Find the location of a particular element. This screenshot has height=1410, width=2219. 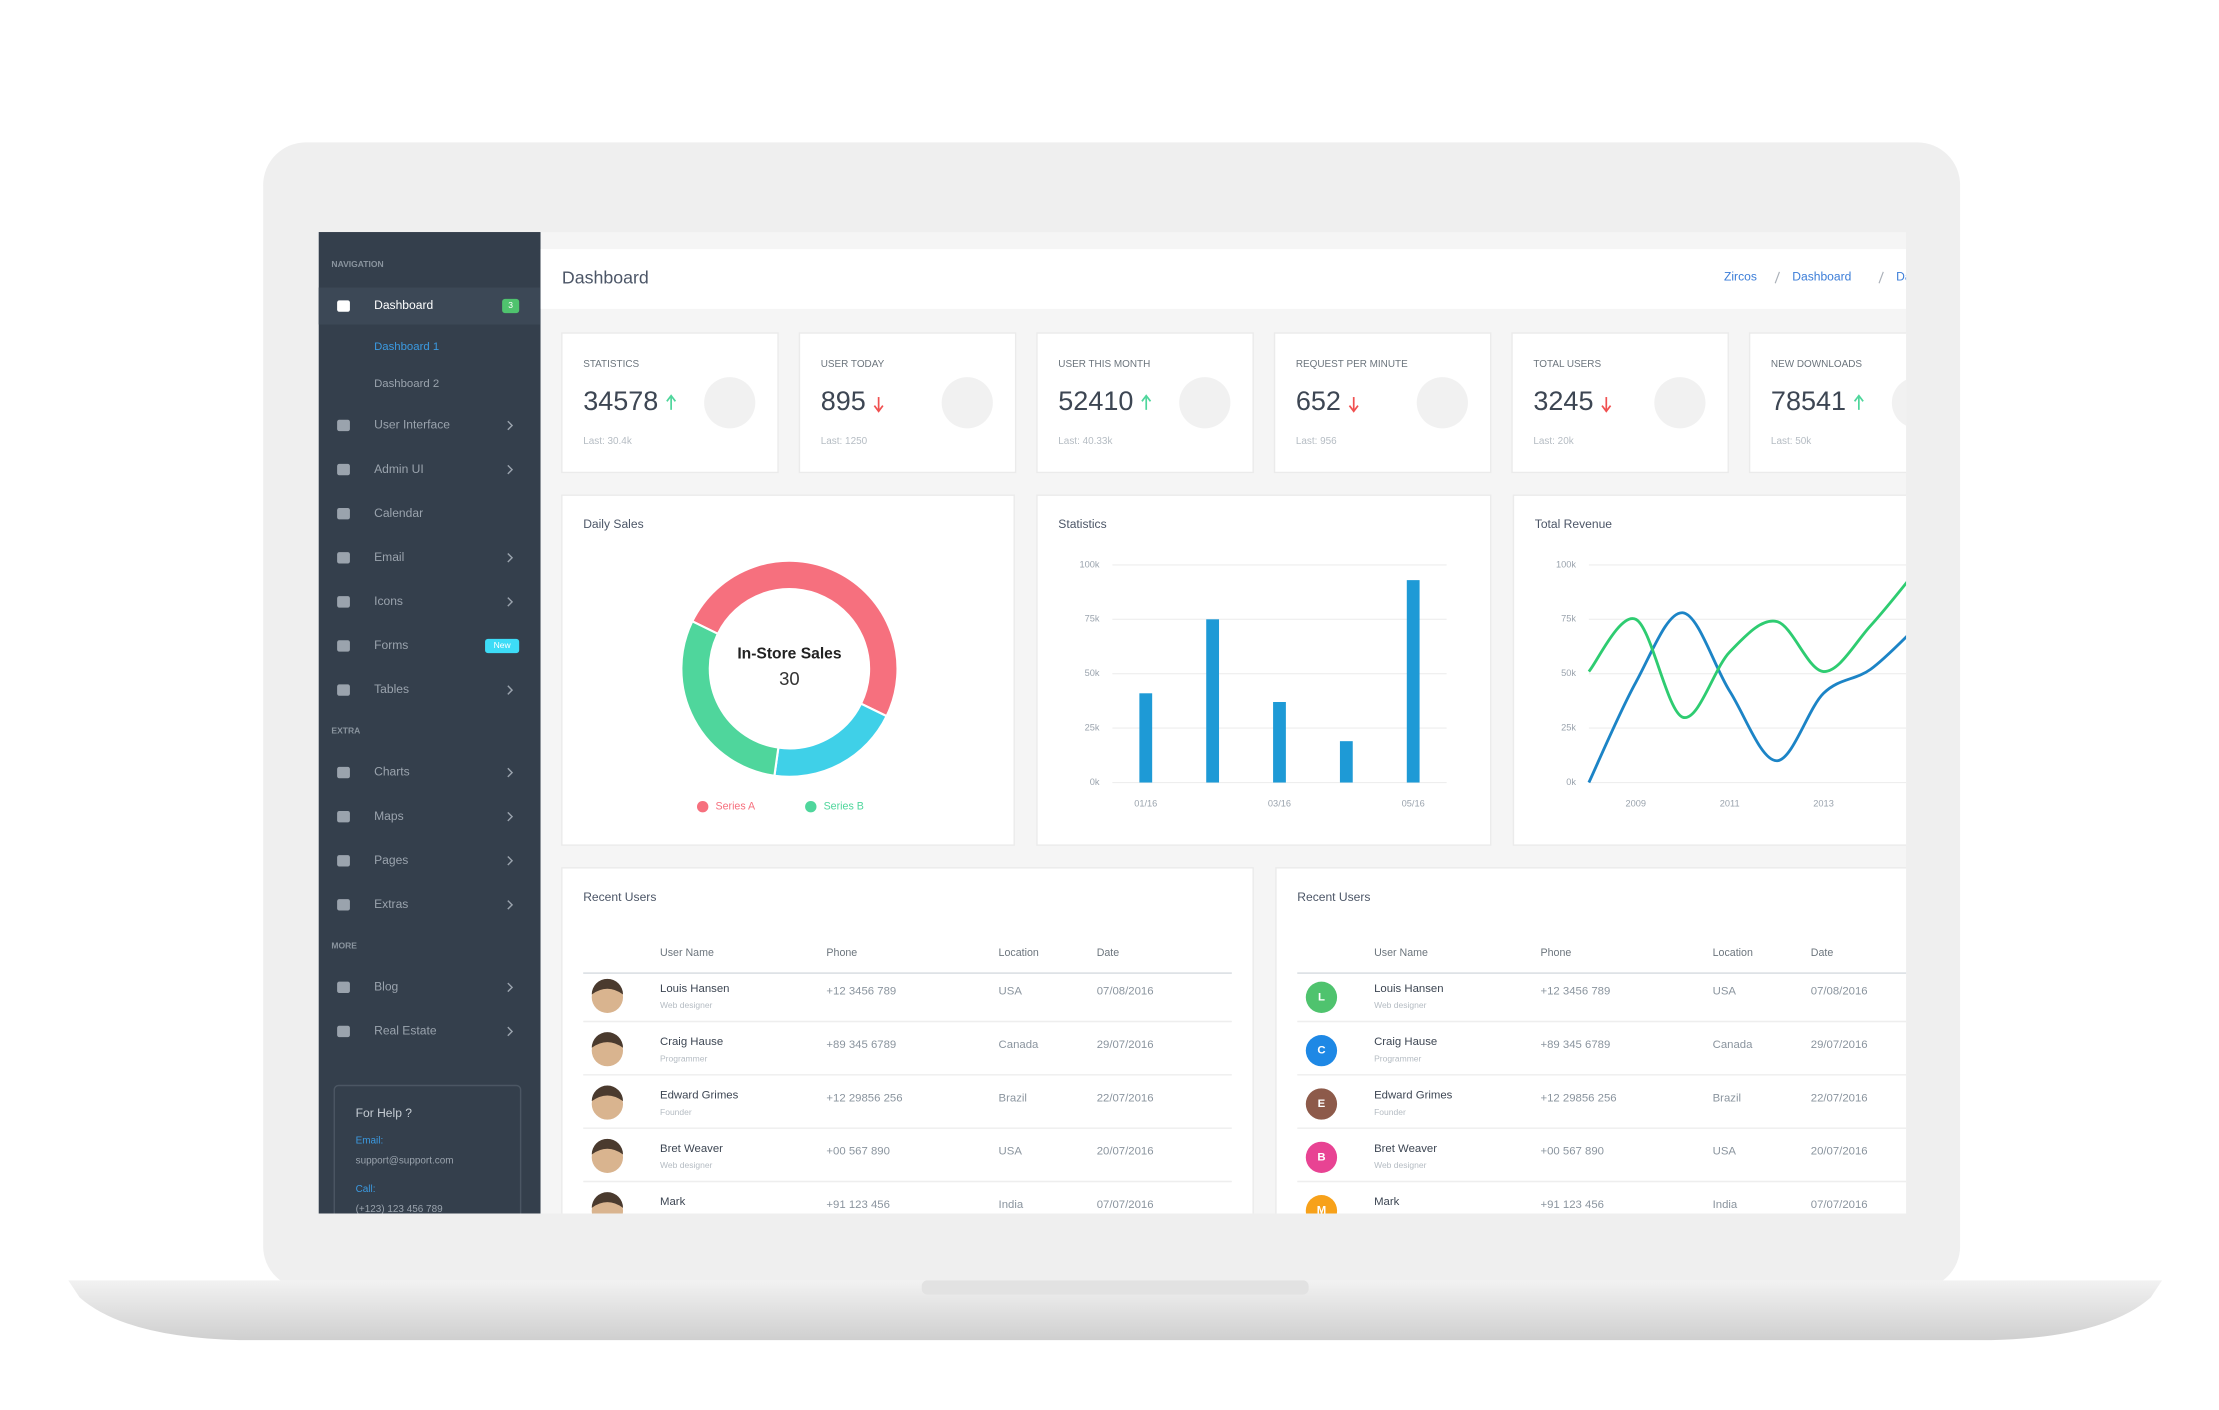

user-phone: +91 123 456 is located at coordinates (1572, 1205).